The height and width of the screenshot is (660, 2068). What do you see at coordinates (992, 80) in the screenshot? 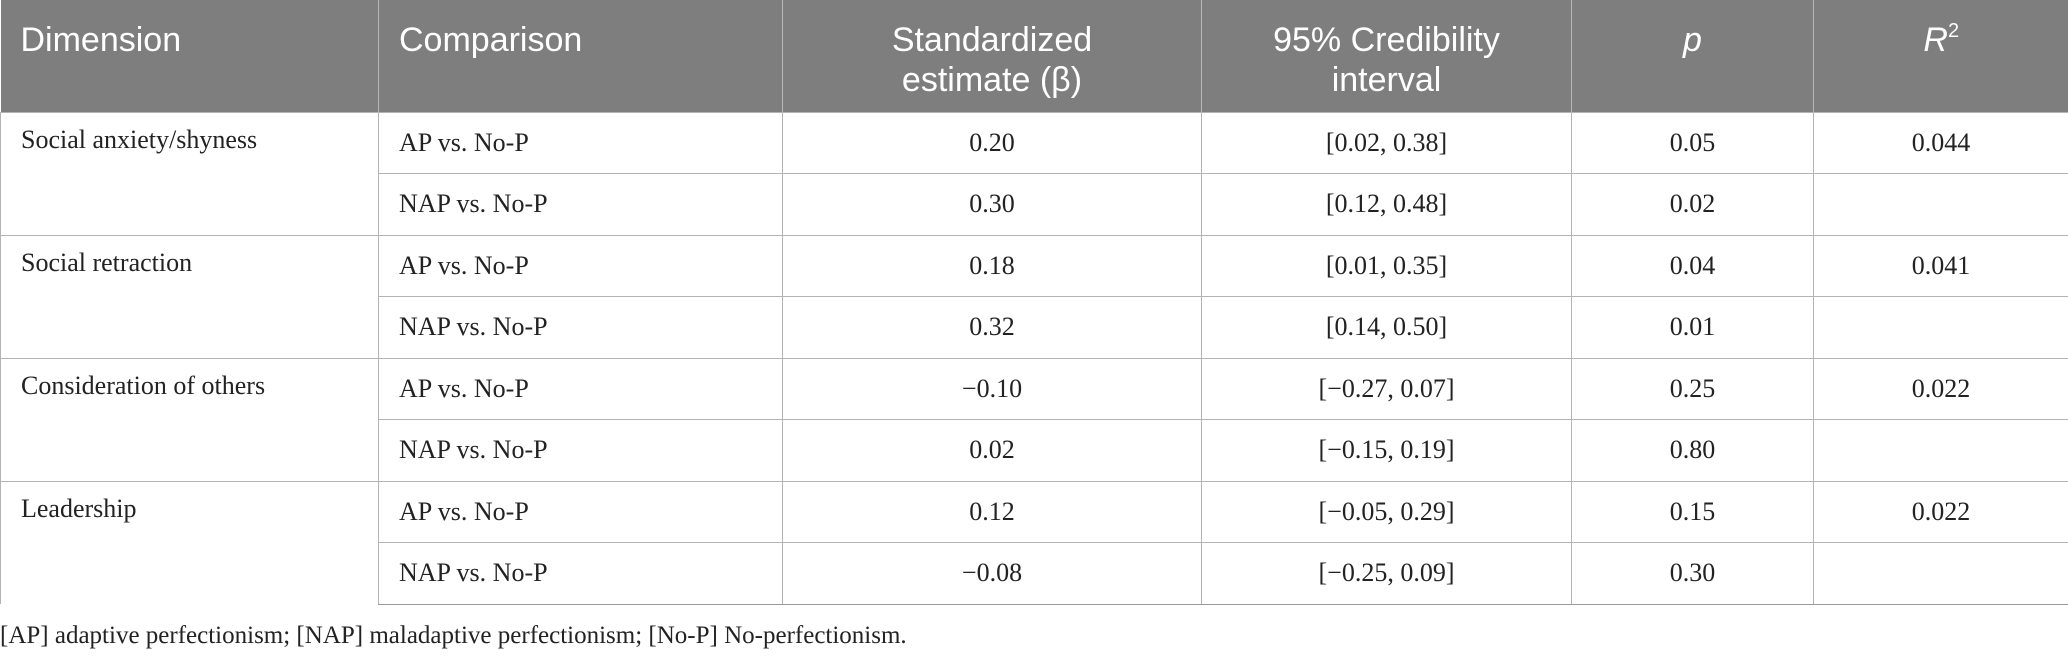
I see `header-estimate-line2: estimate (β)` at bounding box center [992, 80].